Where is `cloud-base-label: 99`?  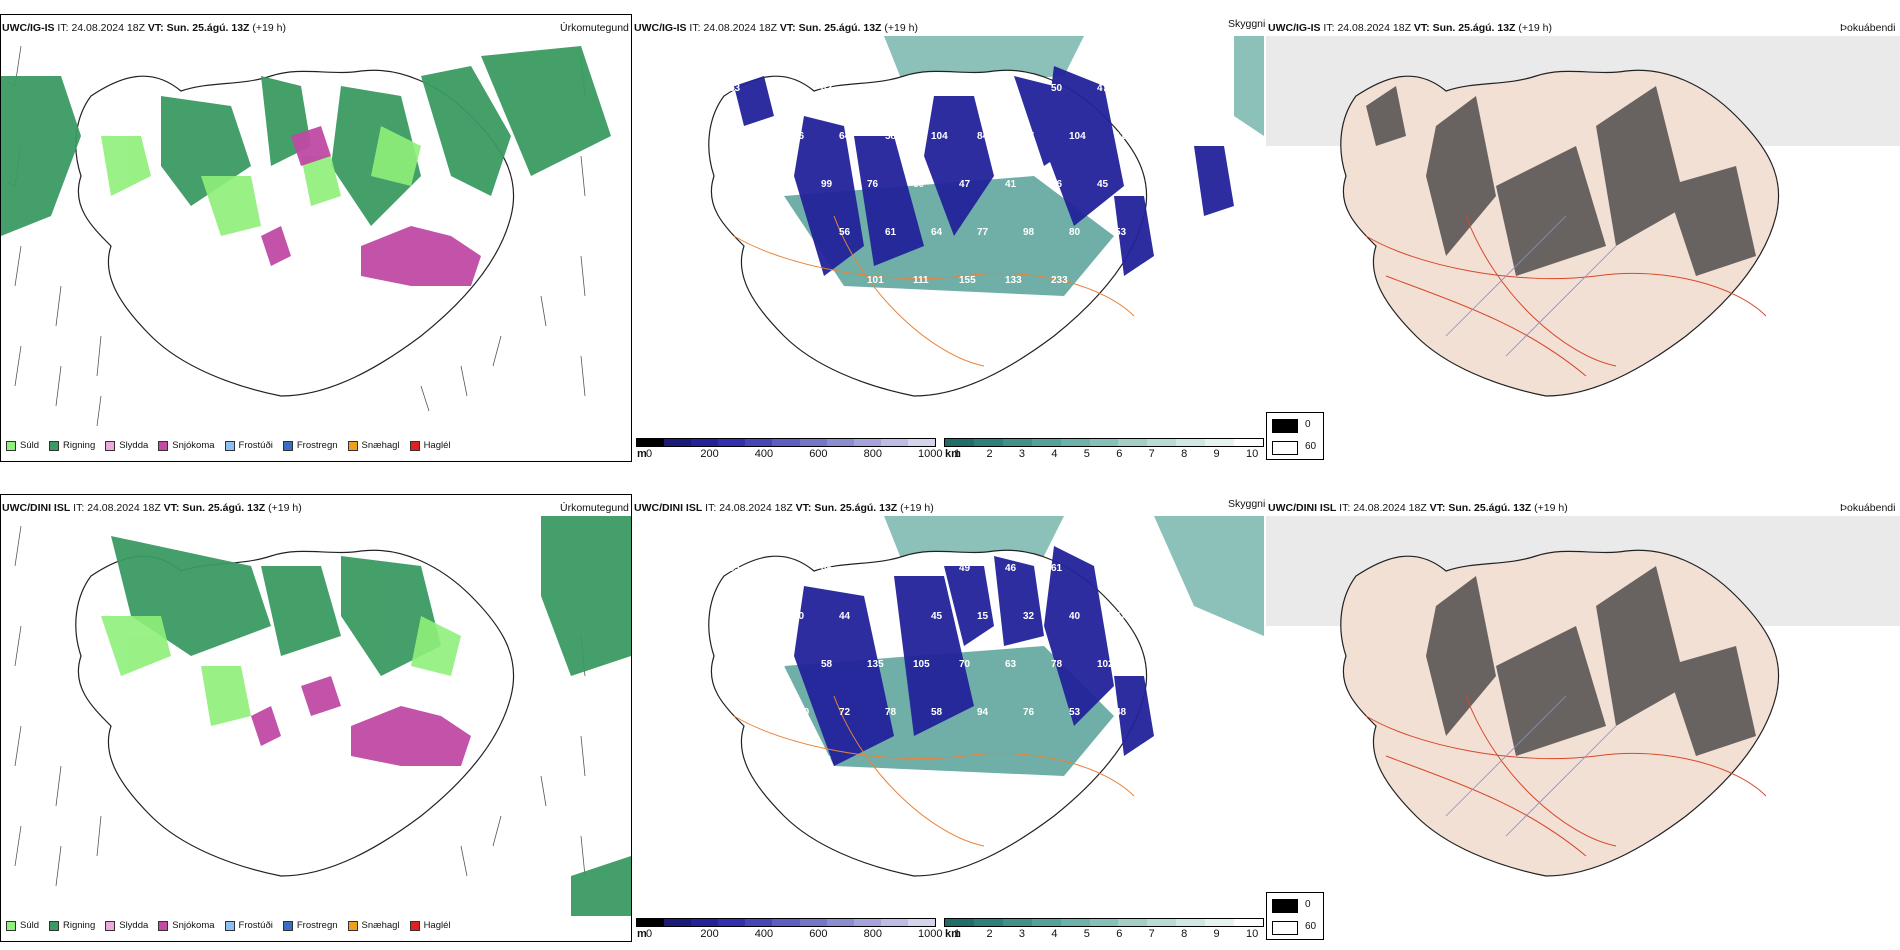
cloud-base-label: 99 is located at coordinates (827, 184).